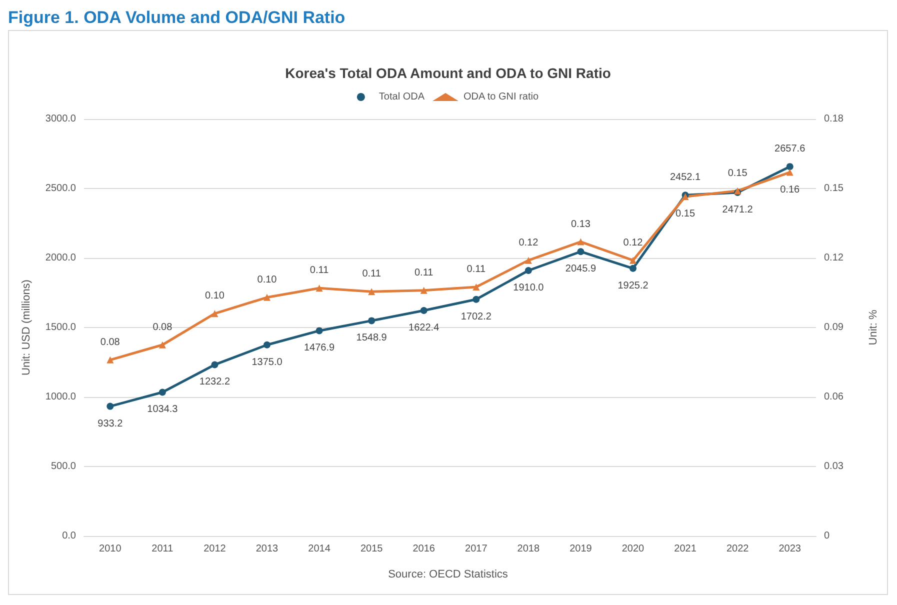  I want to click on chart-title: Figure 1. ODA Volume and ODA/GNI Ratio, so click(177, 18).